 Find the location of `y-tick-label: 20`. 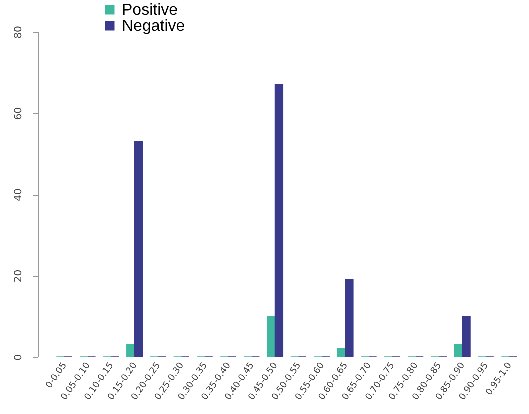

y-tick-label: 20 is located at coordinates (19, 276).